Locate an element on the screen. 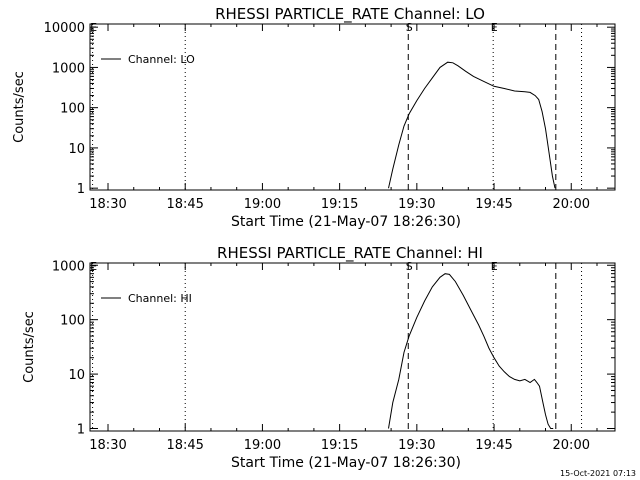 This screenshot has width=640, height=480. legend-lo: Channel: LO is located at coordinates (148, 59).